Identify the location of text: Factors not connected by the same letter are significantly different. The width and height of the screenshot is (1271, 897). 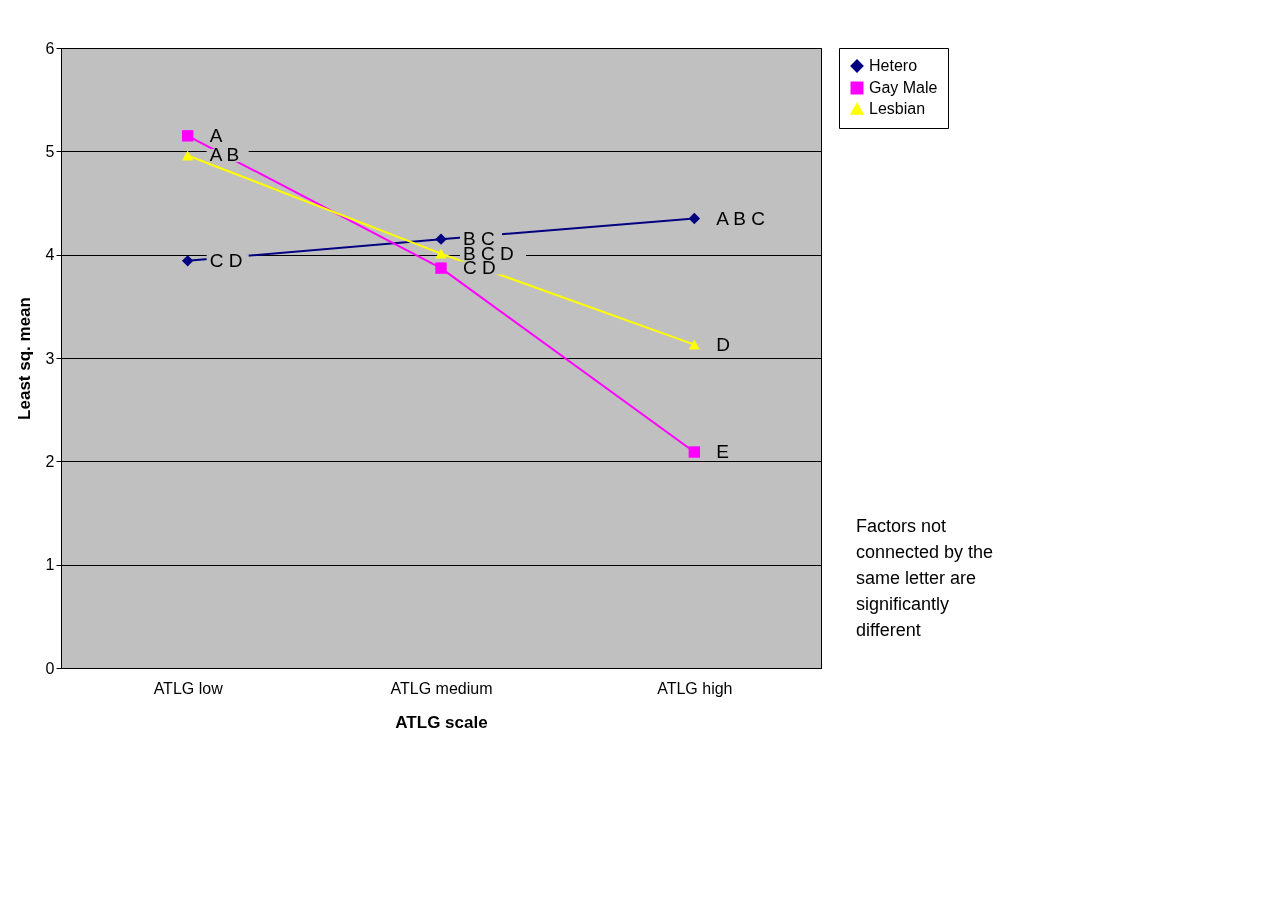
(925, 578).